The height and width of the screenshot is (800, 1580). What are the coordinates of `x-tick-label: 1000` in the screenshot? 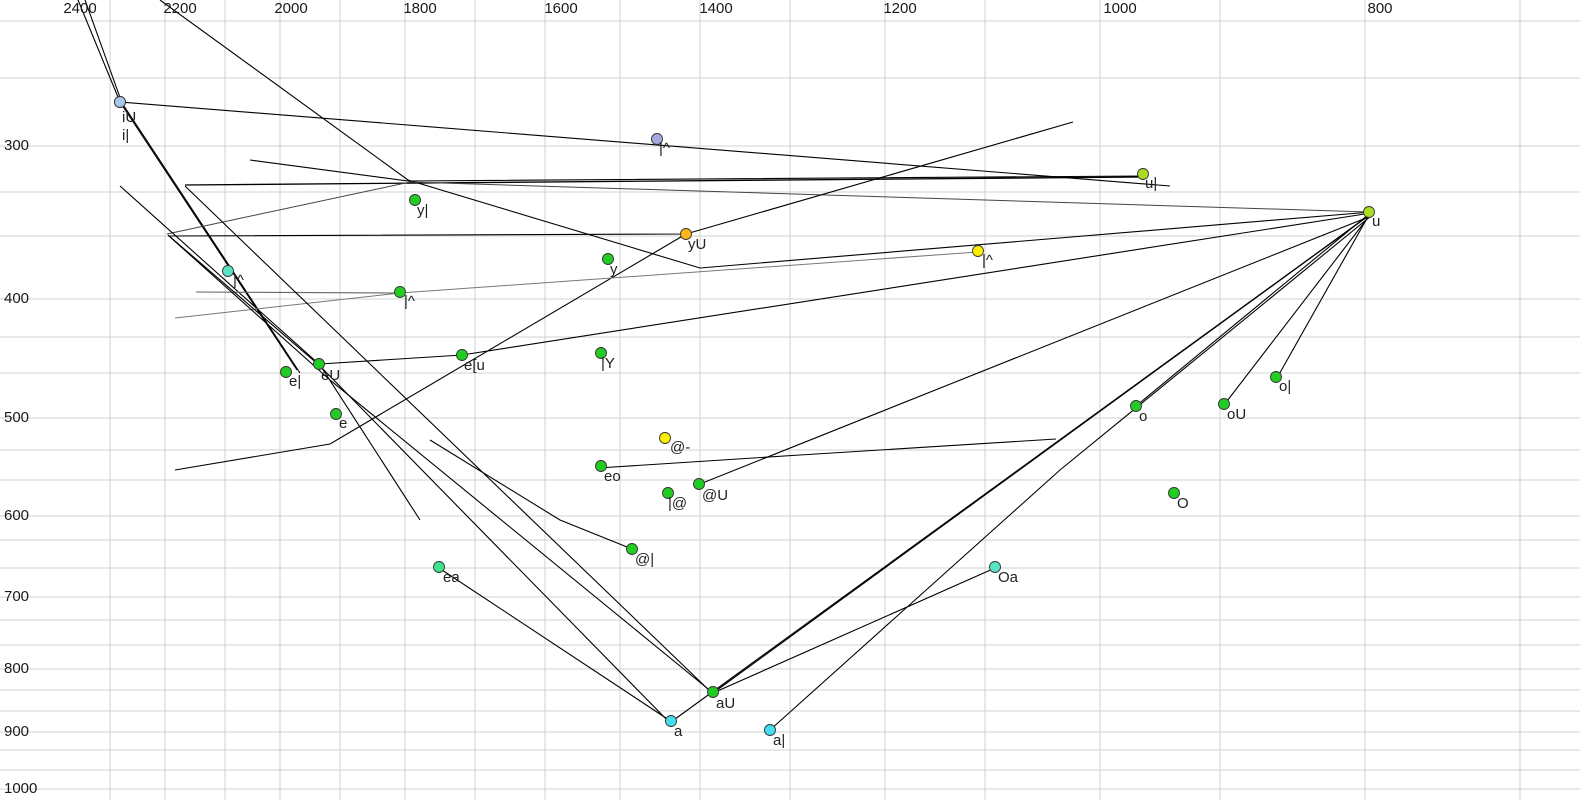 It's located at (1120, 8).